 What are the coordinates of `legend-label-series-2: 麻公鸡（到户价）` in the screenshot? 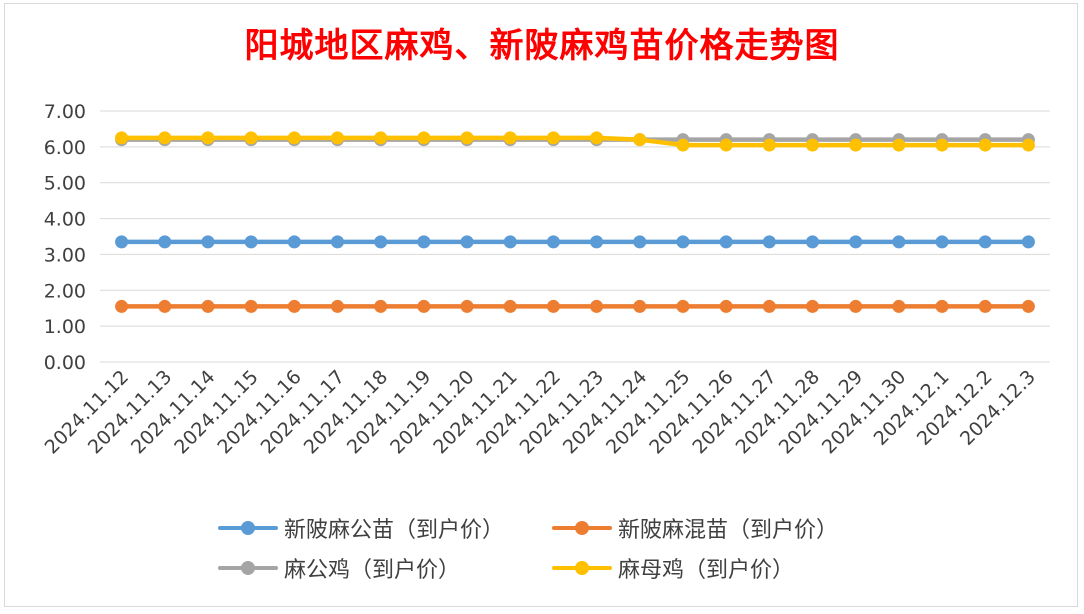 It's located at (372, 570).